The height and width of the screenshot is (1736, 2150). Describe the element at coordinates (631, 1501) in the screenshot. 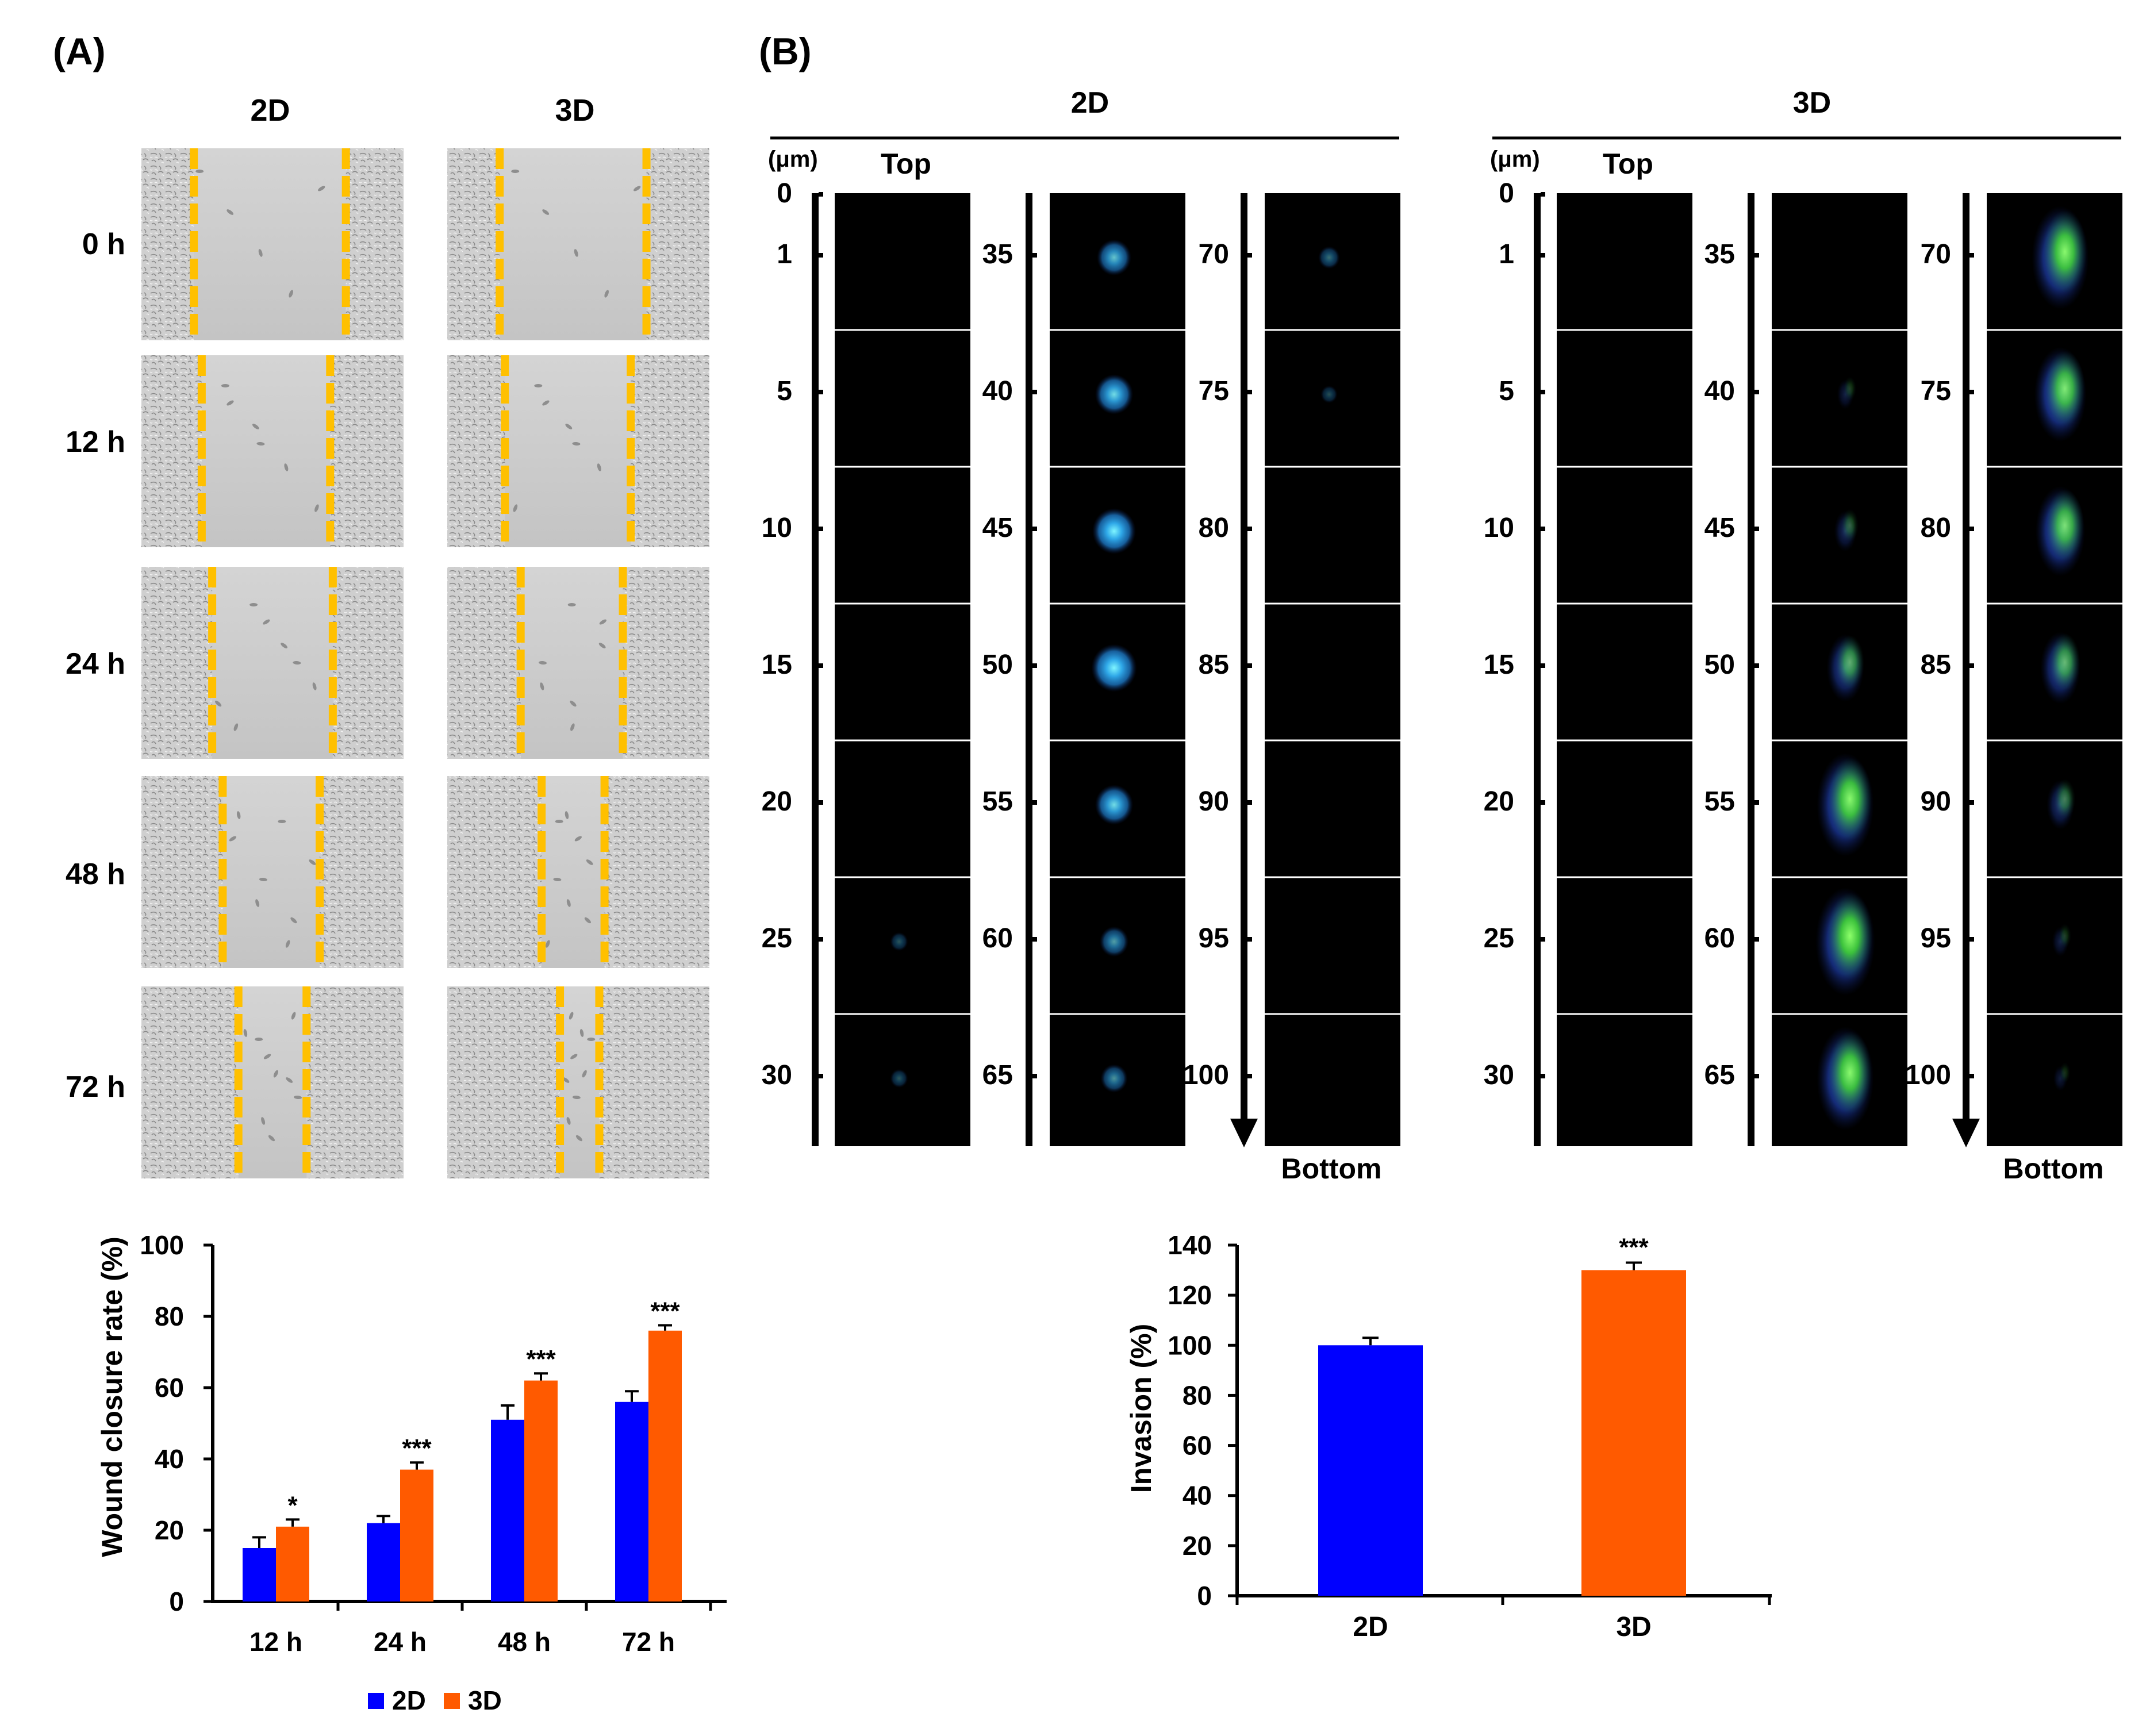

I see `bar-2d-72h` at that location.